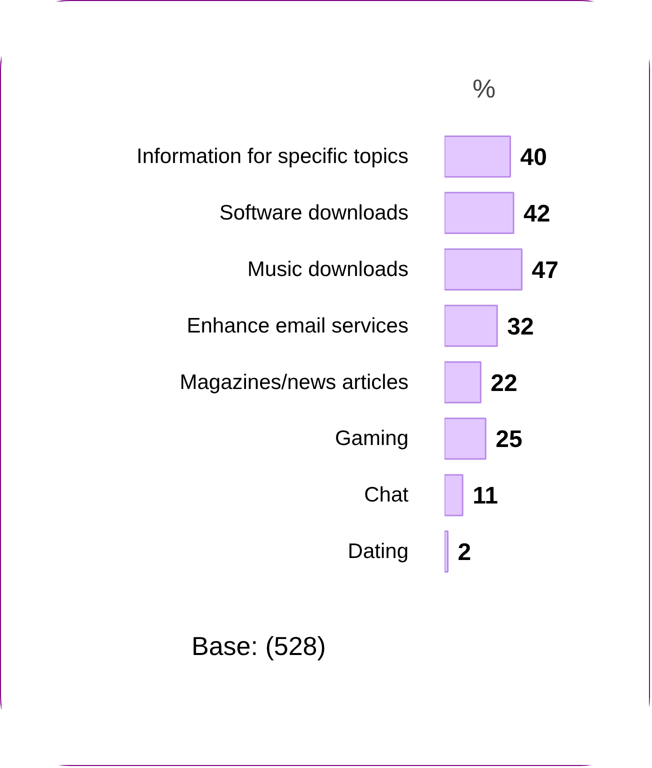 The width and height of the screenshot is (652, 768). What do you see at coordinates (272, 156) in the screenshot?
I see `y-tick-label: Information for specific topics` at bounding box center [272, 156].